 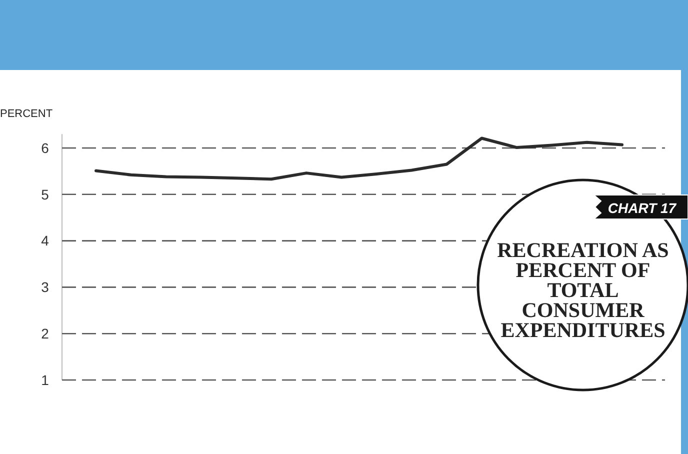 I want to click on text: CHART 17, so click(x=643, y=208).